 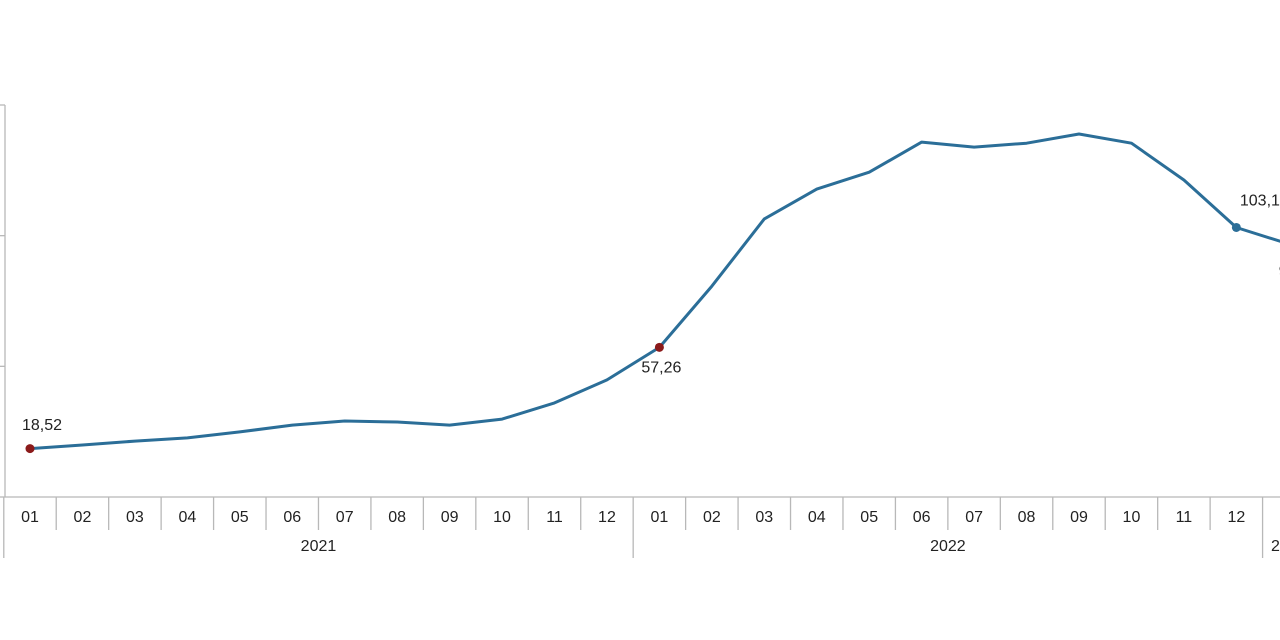 What do you see at coordinates (1260, 201) in the screenshot?
I see `data-label: 103,14` at bounding box center [1260, 201].